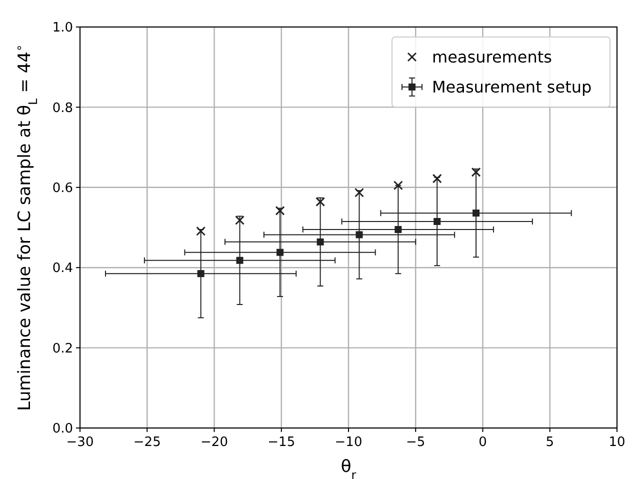  Describe the element at coordinates (617, 442) in the screenshot. I see `x-tick-label: 10` at that location.